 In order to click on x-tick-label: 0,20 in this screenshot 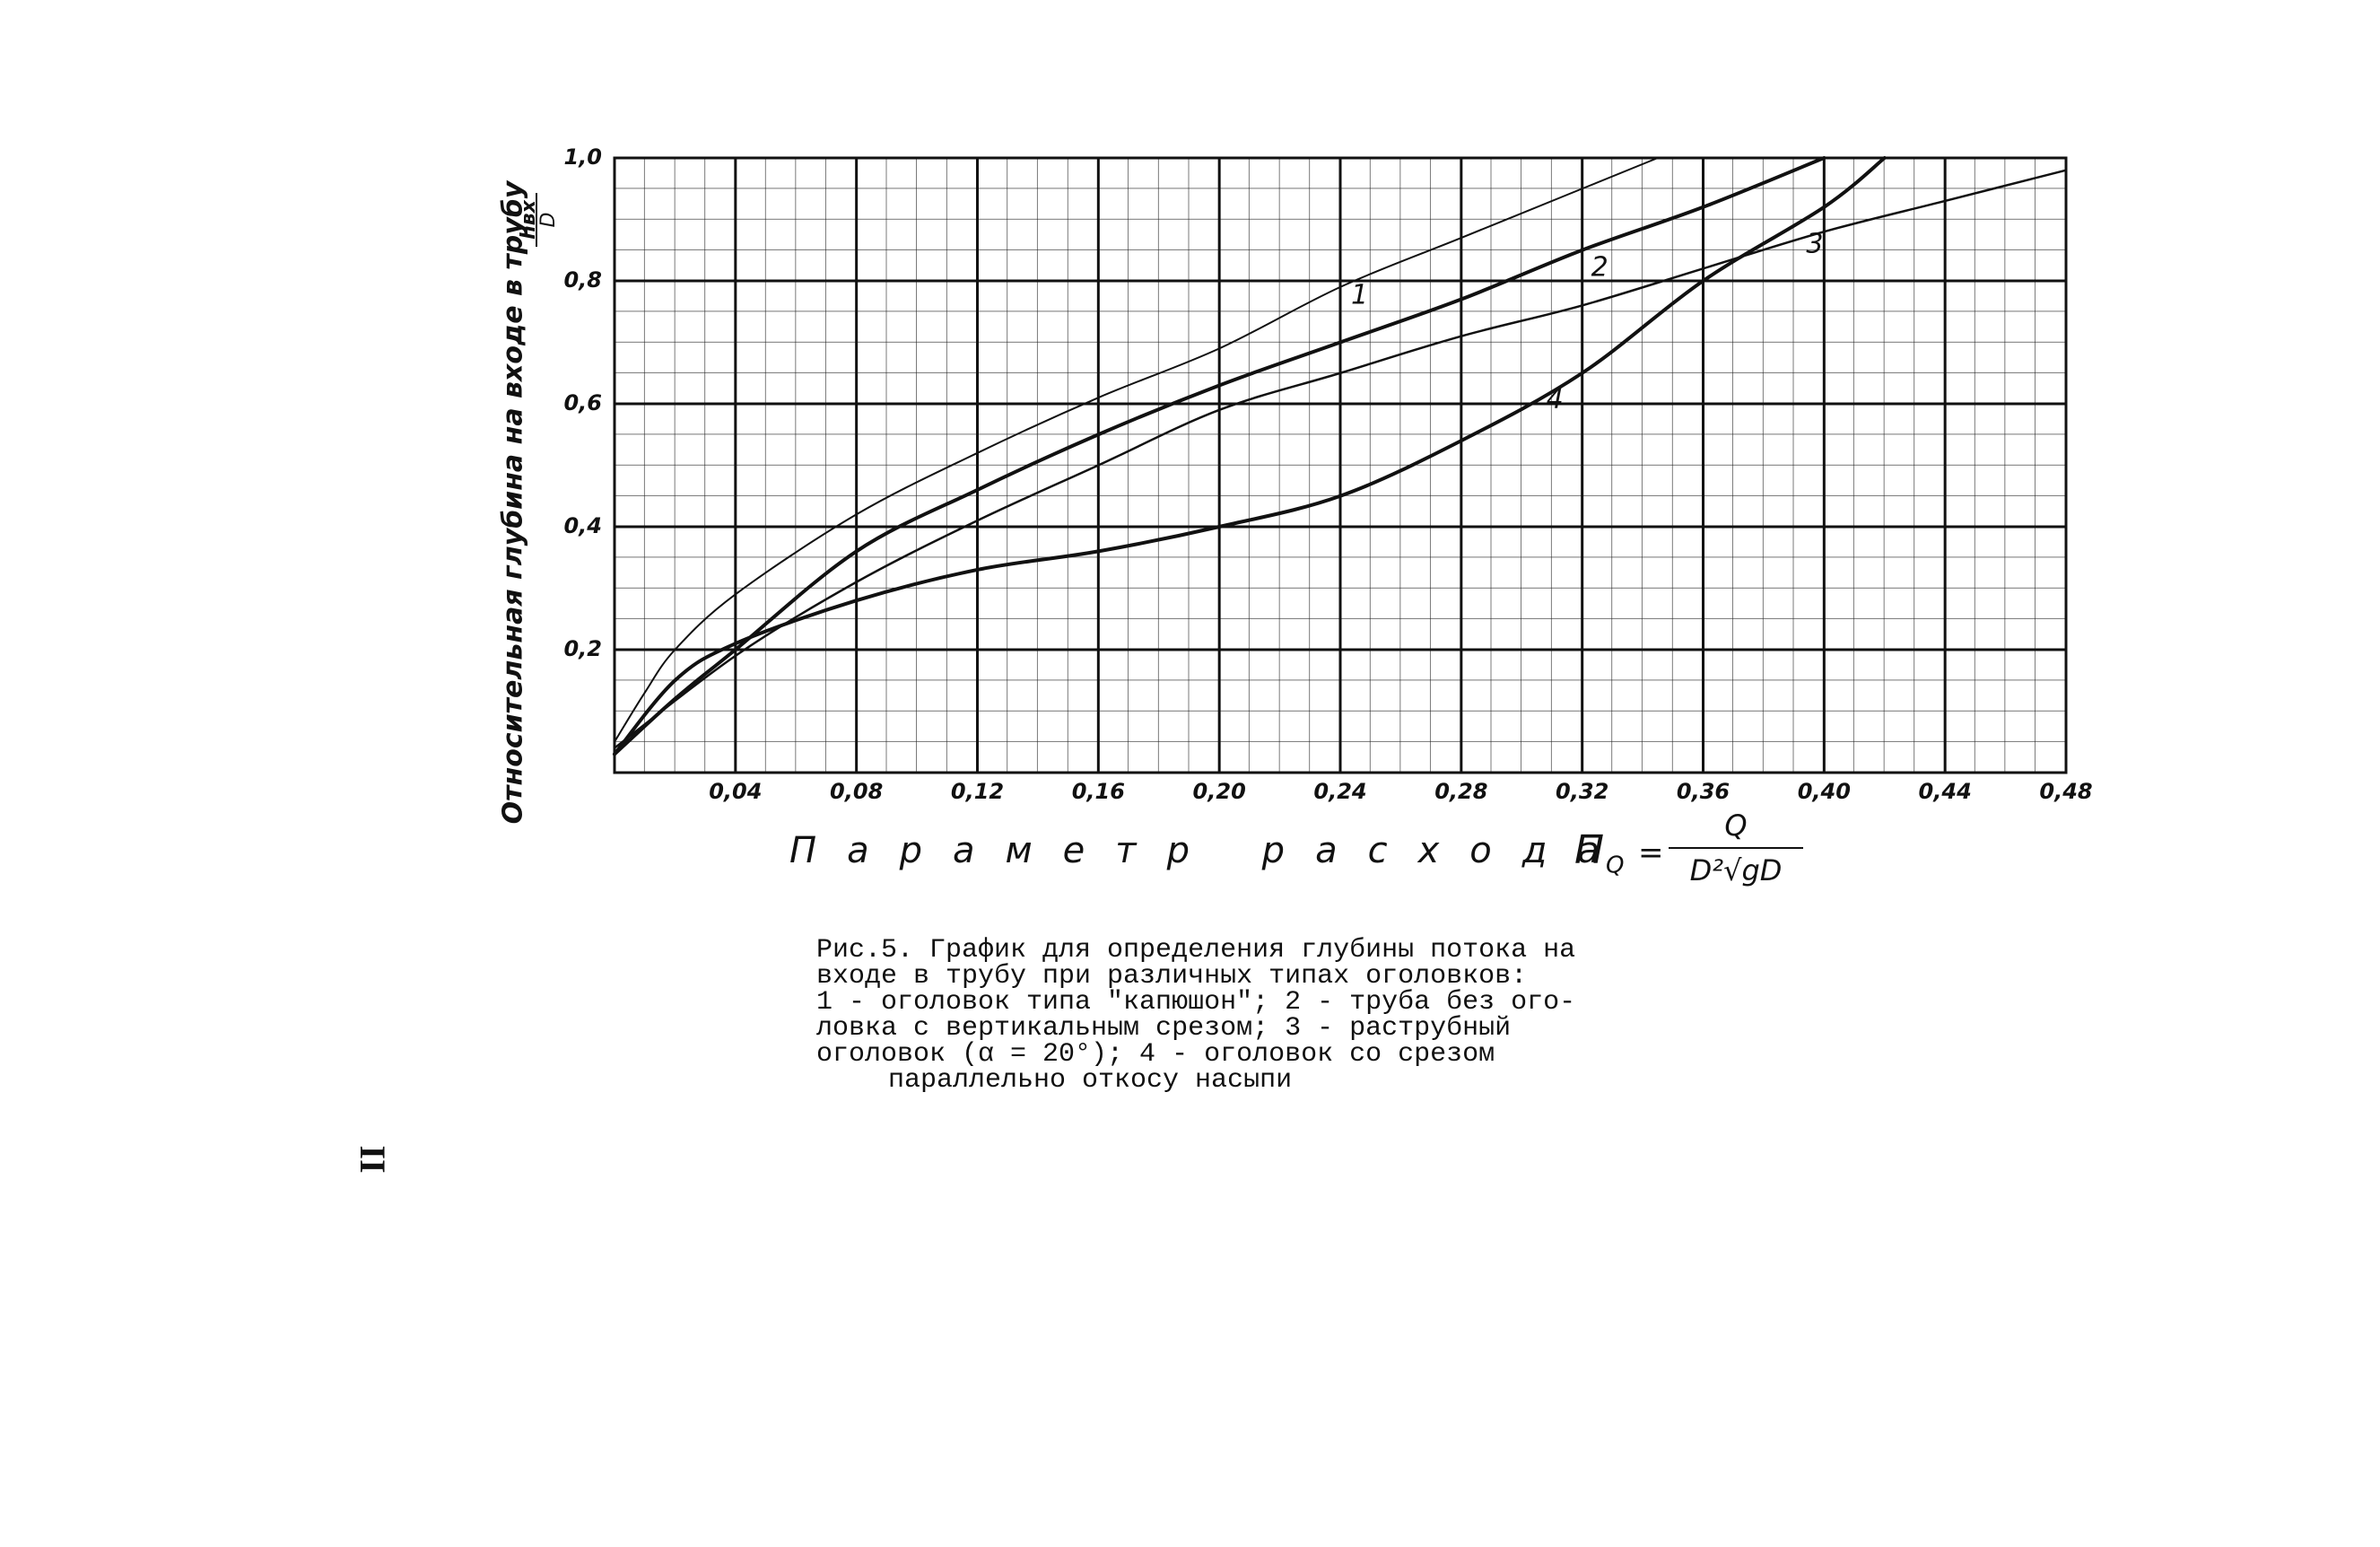, I will do `click(1219, 792)`.